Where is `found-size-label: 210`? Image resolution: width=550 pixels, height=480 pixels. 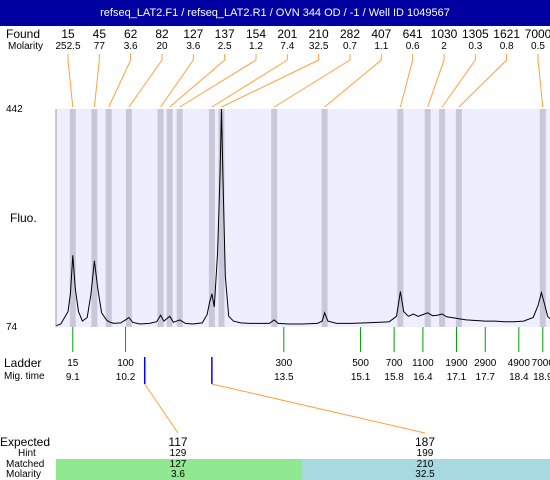
found-size-label: 210 is located at coordinates (318, 34).